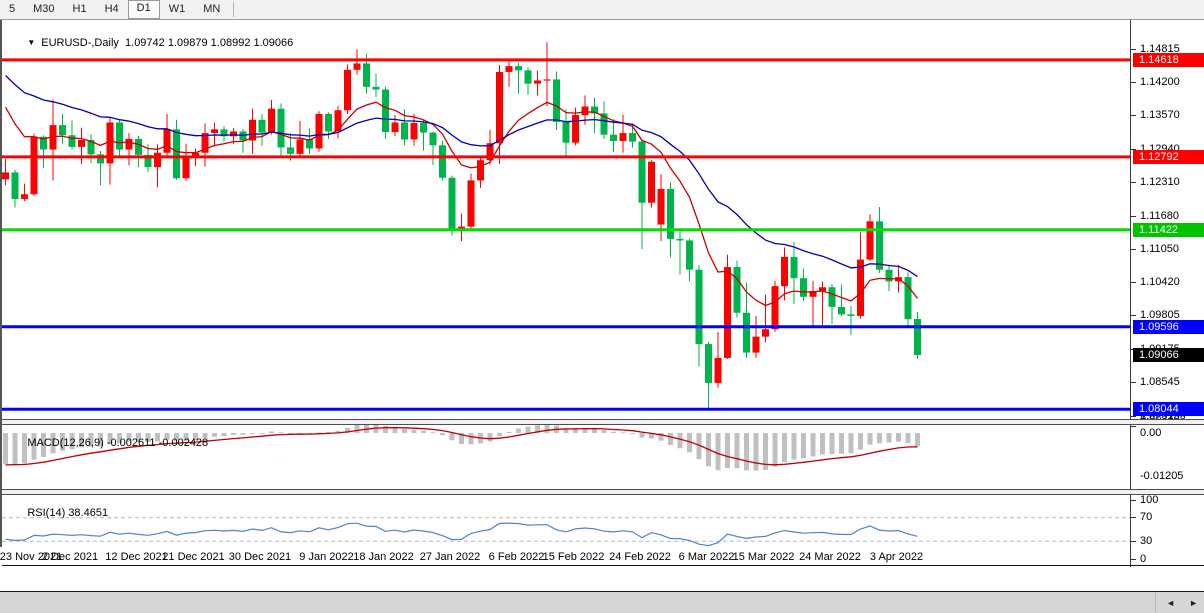 The height and width of the screenshot is (613, 1204). I want to click on date-axis-label: 12 Dec 2021, so click(136, 557).